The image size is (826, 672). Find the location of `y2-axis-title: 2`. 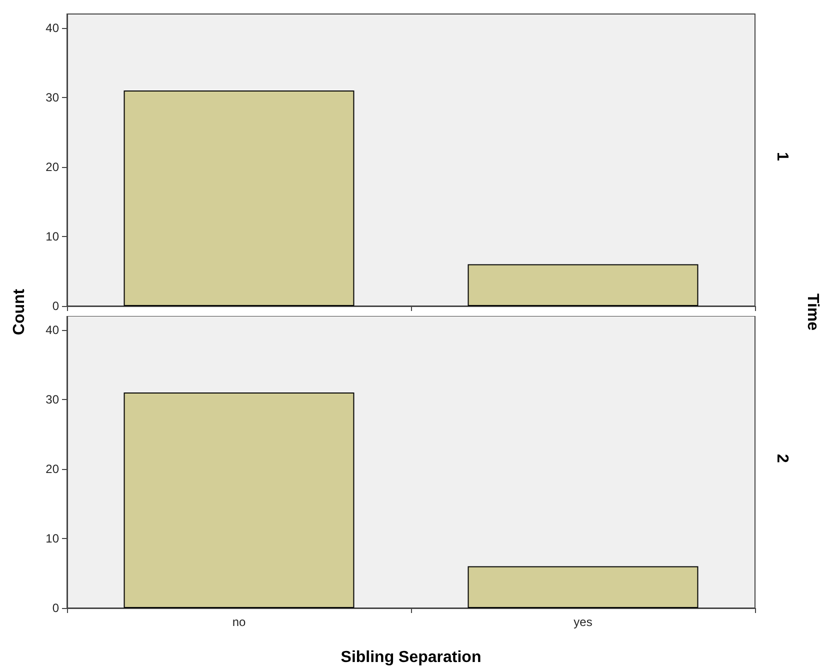

y2-axis-title: 2 is located at coordinates (782, 458).